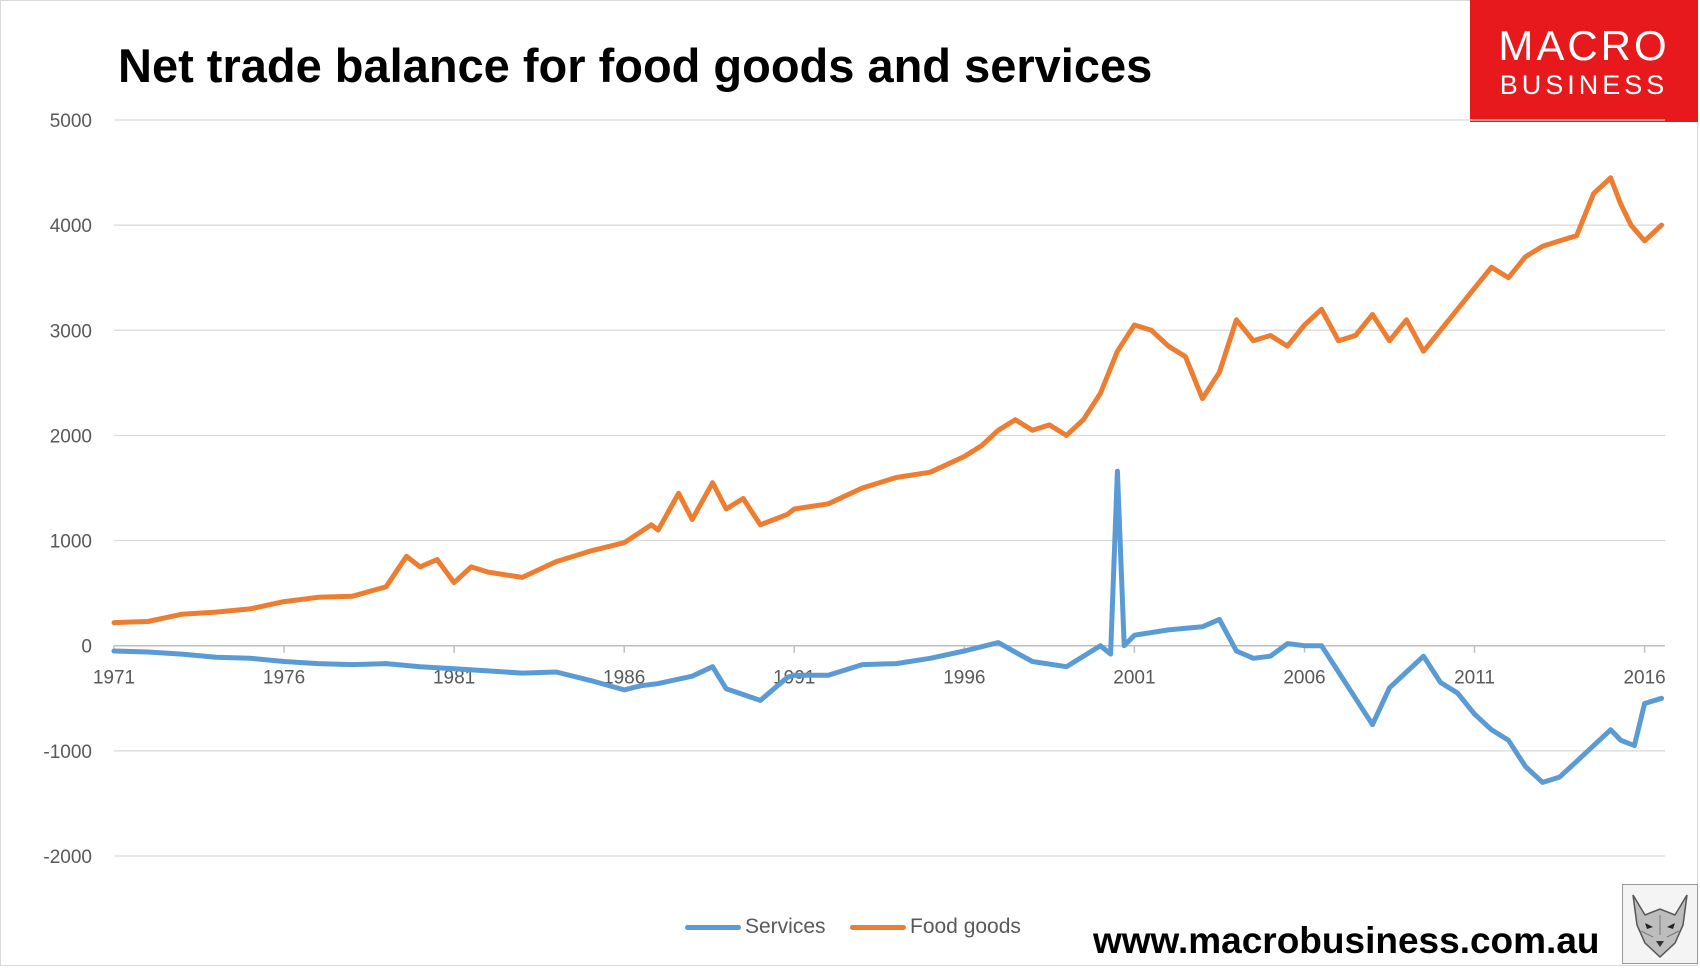  I want to click on x-axis-tick-labels: 1971 1976 1981 1986 1991 1996 2001 2006 2011 2016, so click(879, 678).